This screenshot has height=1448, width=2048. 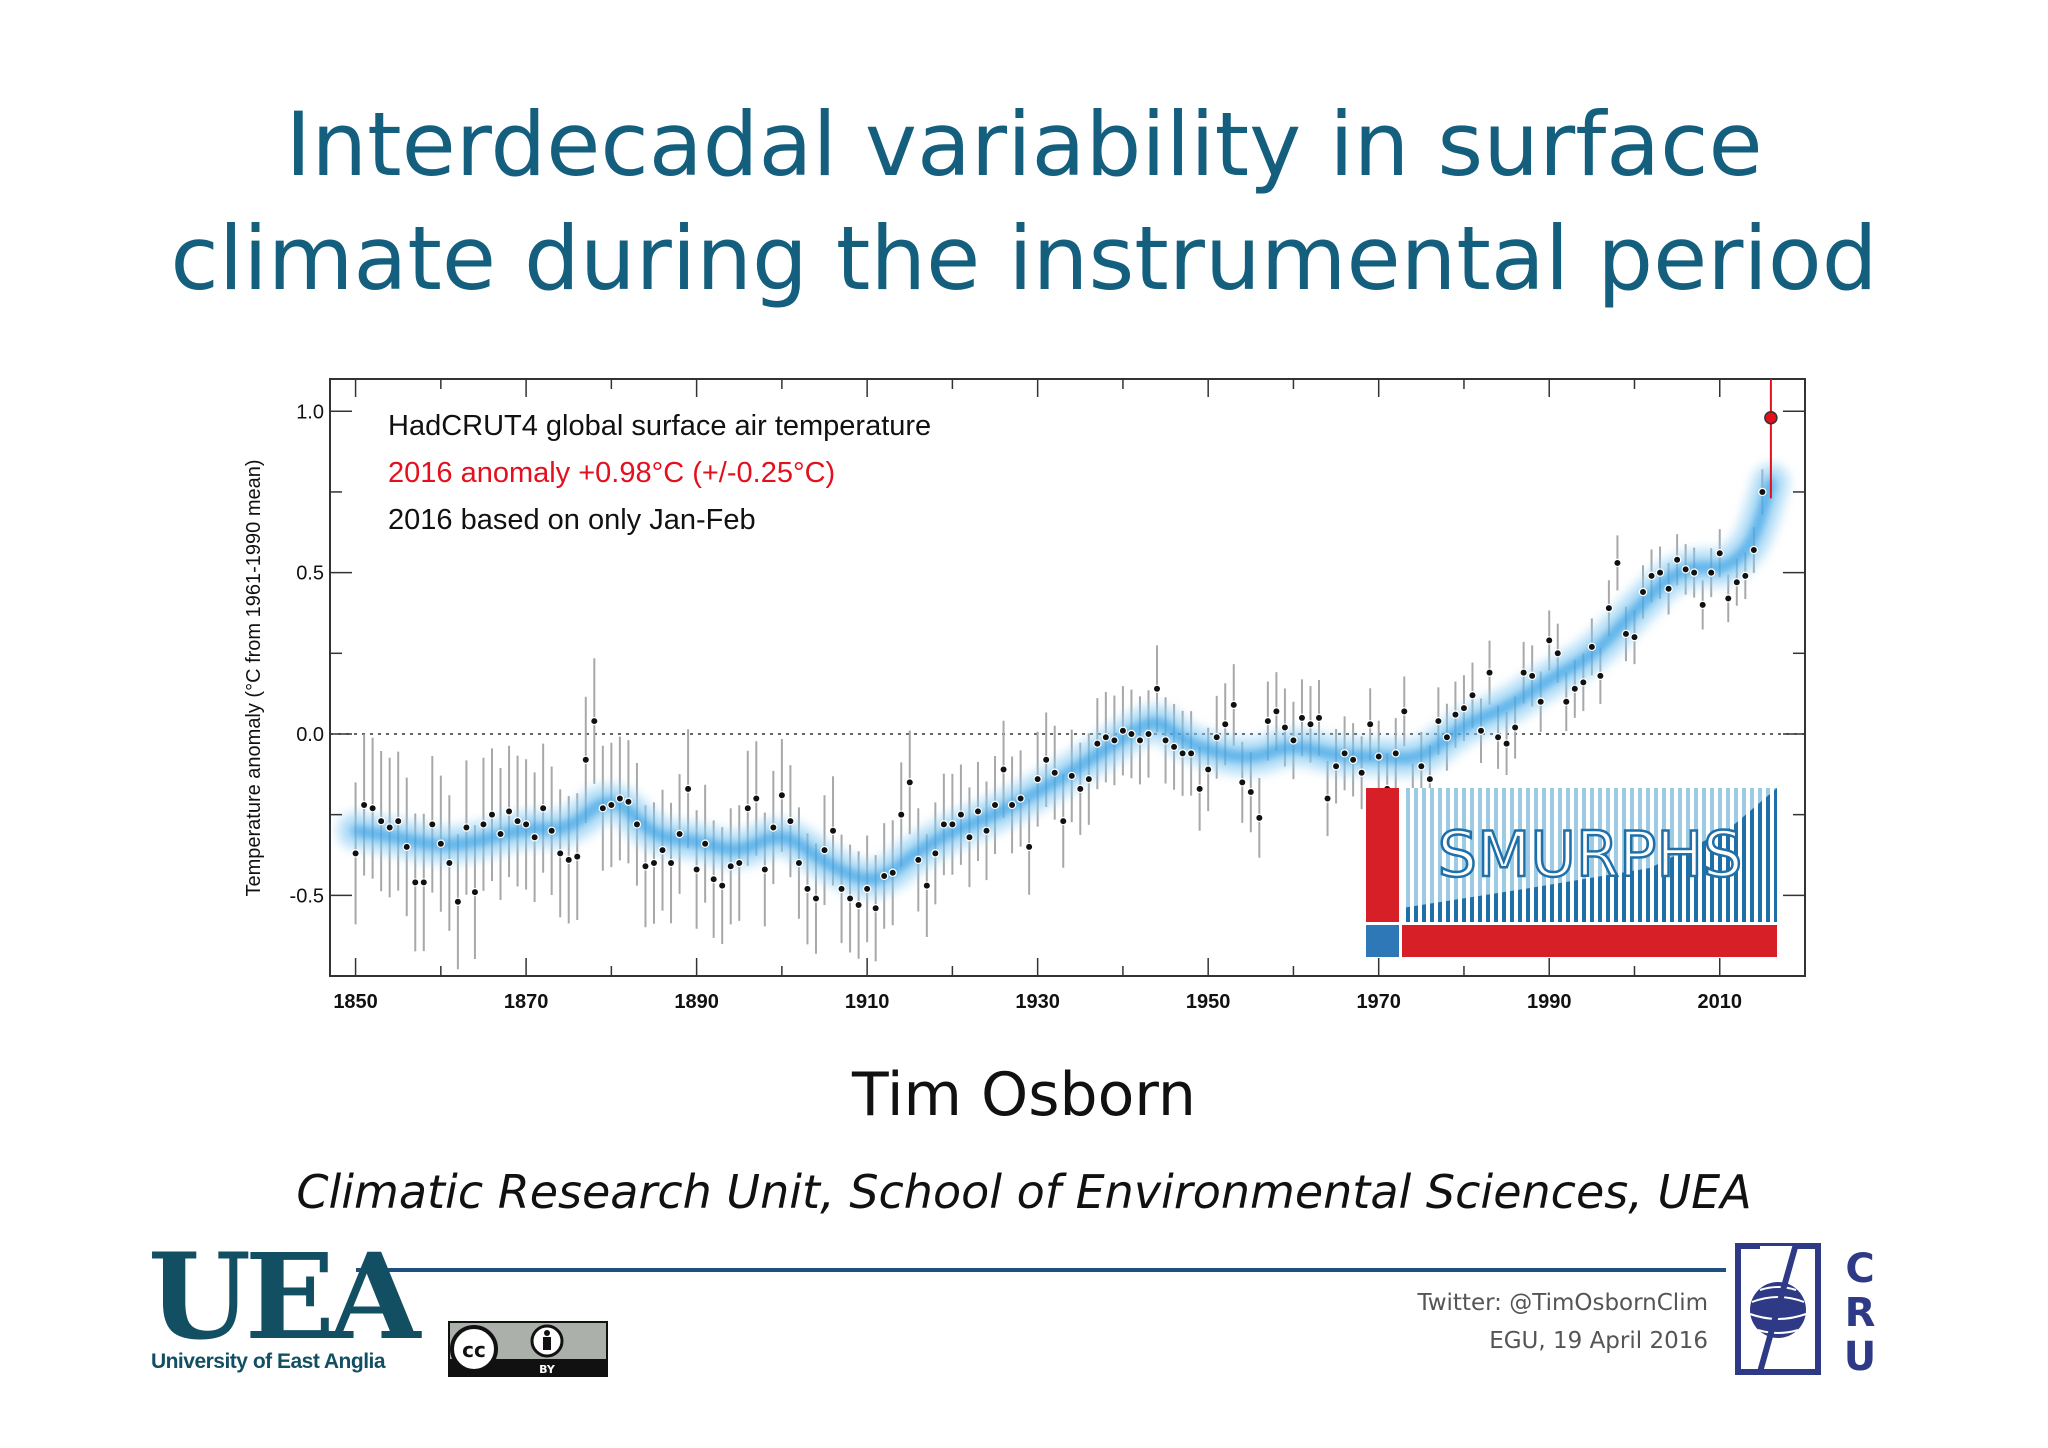 I want to click on footer-rule, so click(x=1041, y=1270).